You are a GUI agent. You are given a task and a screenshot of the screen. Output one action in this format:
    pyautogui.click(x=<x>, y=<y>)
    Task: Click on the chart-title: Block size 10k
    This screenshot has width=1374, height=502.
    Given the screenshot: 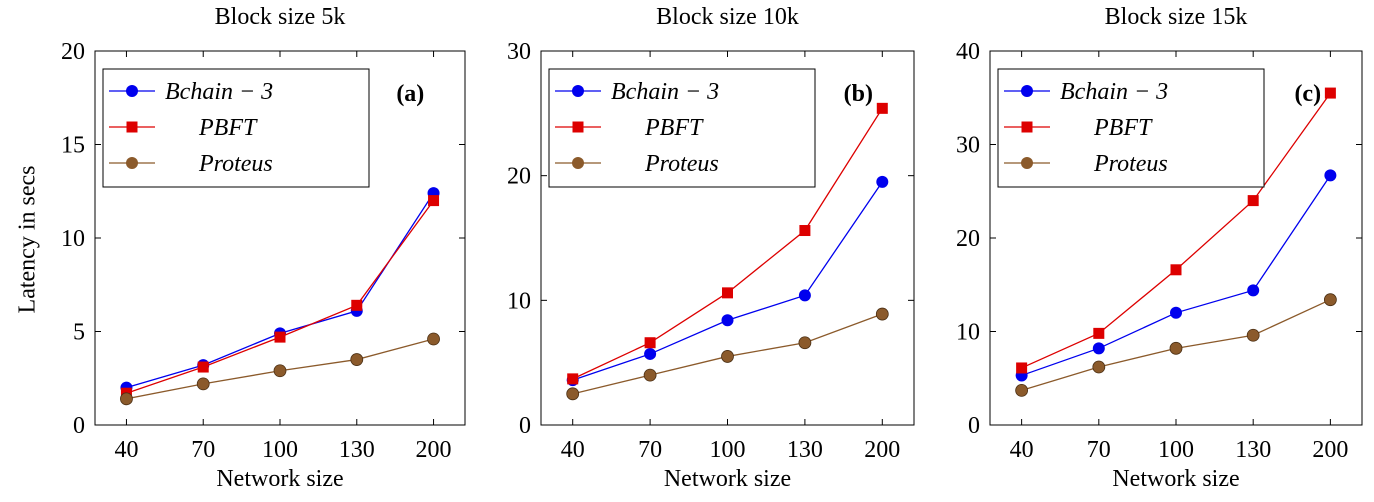 What is the action you would take?
    pyautogui.click(x=727, y=17)
    